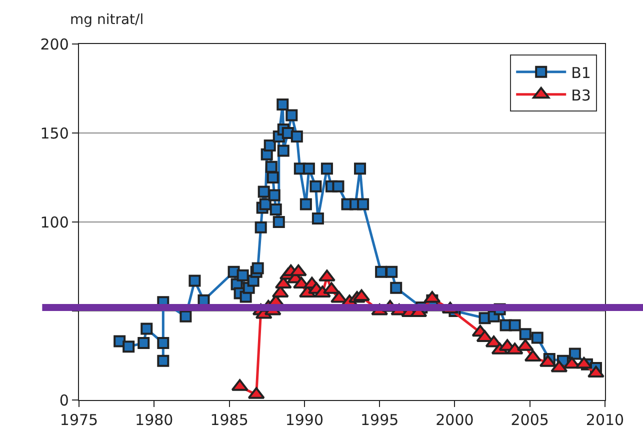  I want to click on x-tick-label: 2005, so click(529, 420).